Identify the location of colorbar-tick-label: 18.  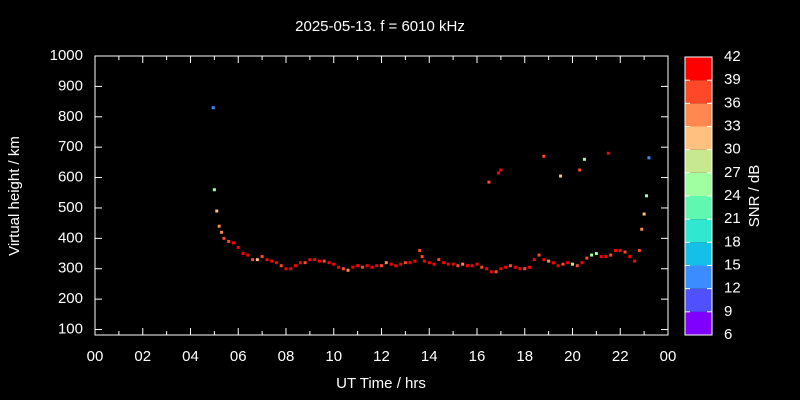
(732, 241).